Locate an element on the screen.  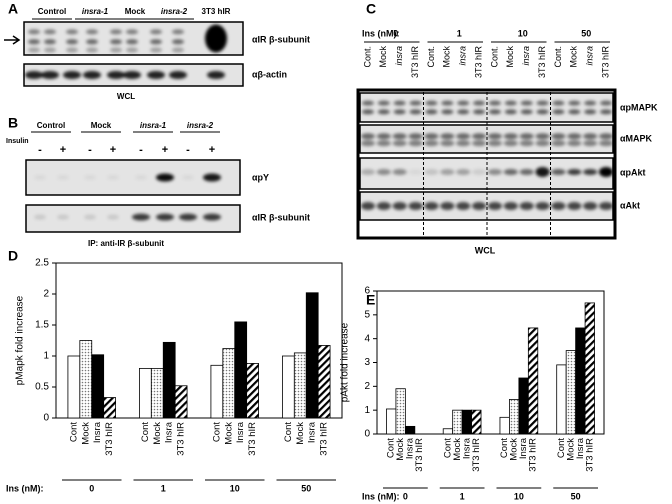
x-tick-label: 0 is located at coordinates (405, 496).